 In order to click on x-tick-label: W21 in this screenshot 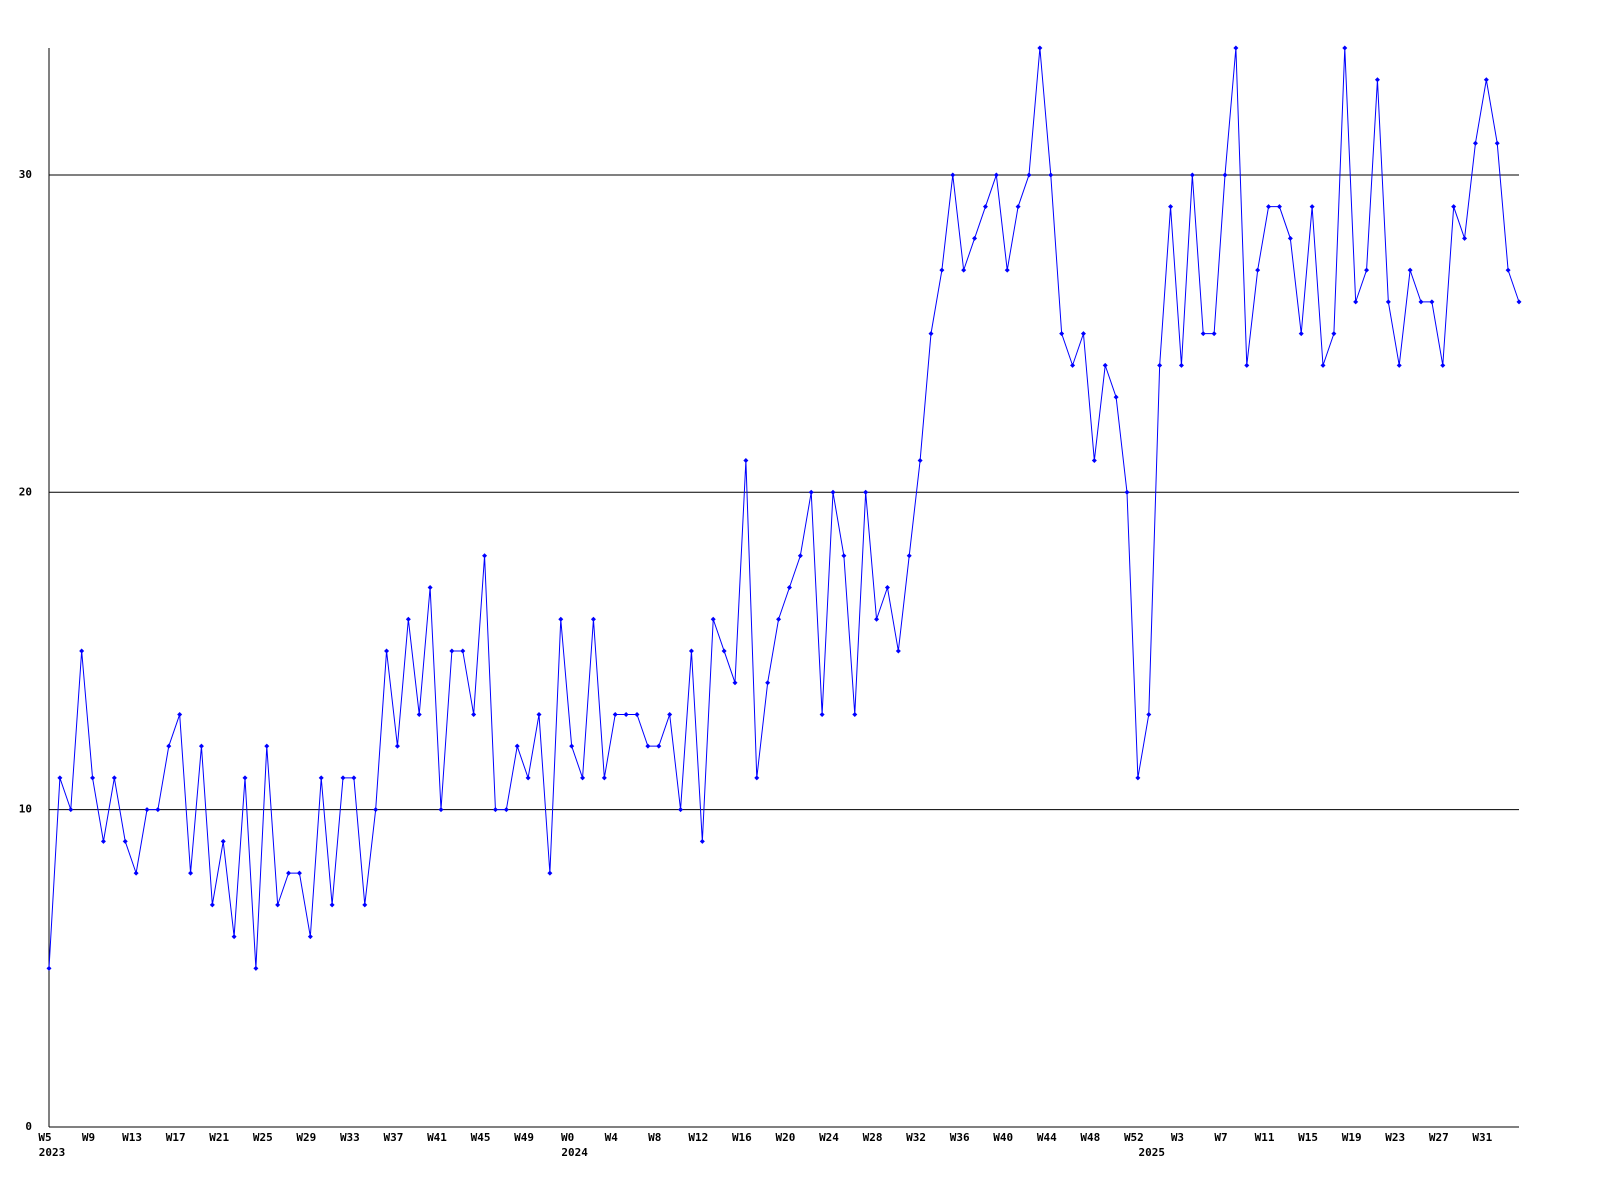, I will do `click(219, 1137)`.